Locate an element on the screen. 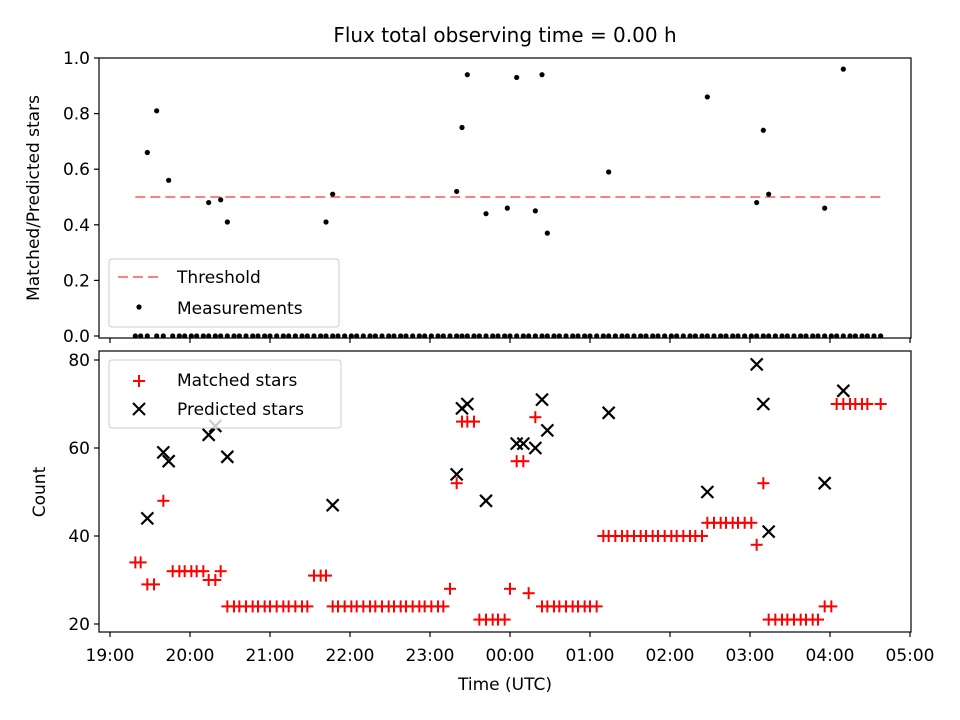  x-tick-label: 05:00 is located at coordinates (910, 656).